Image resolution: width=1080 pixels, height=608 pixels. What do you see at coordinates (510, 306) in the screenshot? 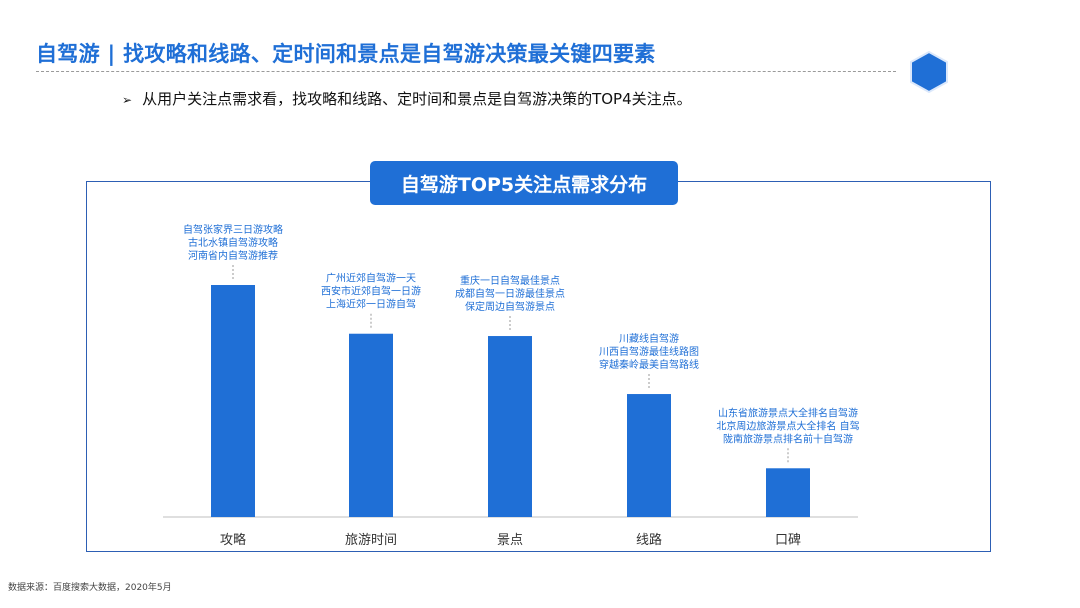
I see `annotation-text: 保定周边自驾游景点` at bounding box center [510, 306].